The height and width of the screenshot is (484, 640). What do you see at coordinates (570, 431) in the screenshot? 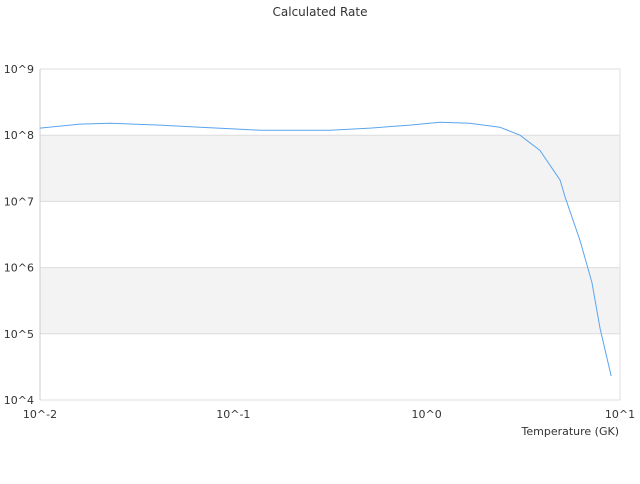
I see `x-axis-label: Temperature (GK)` at bounding box center [570, 431].